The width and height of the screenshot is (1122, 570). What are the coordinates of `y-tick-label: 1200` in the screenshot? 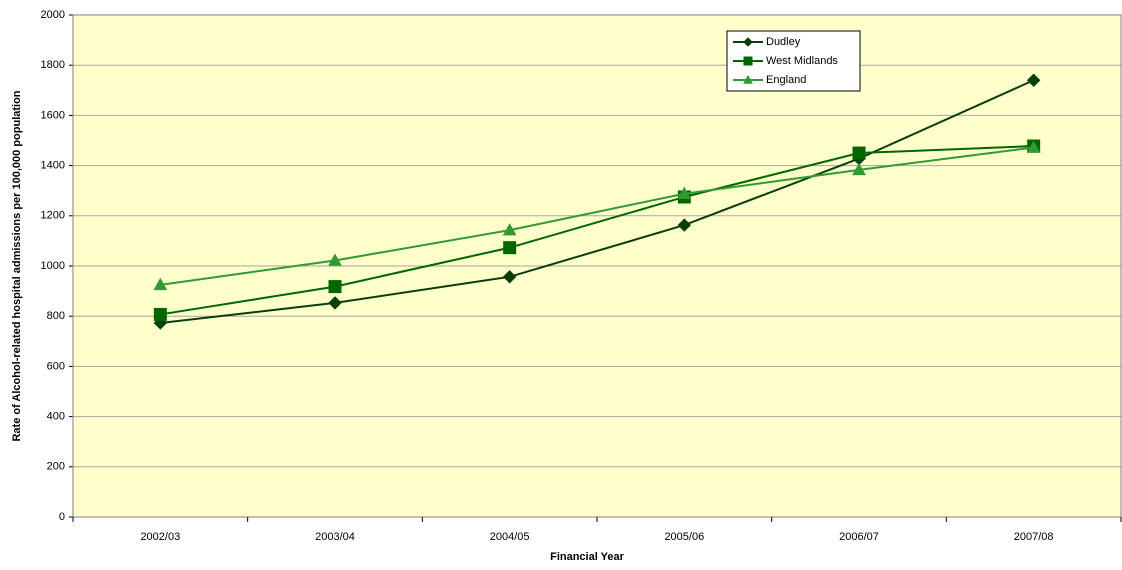 It's located at (53, 216).